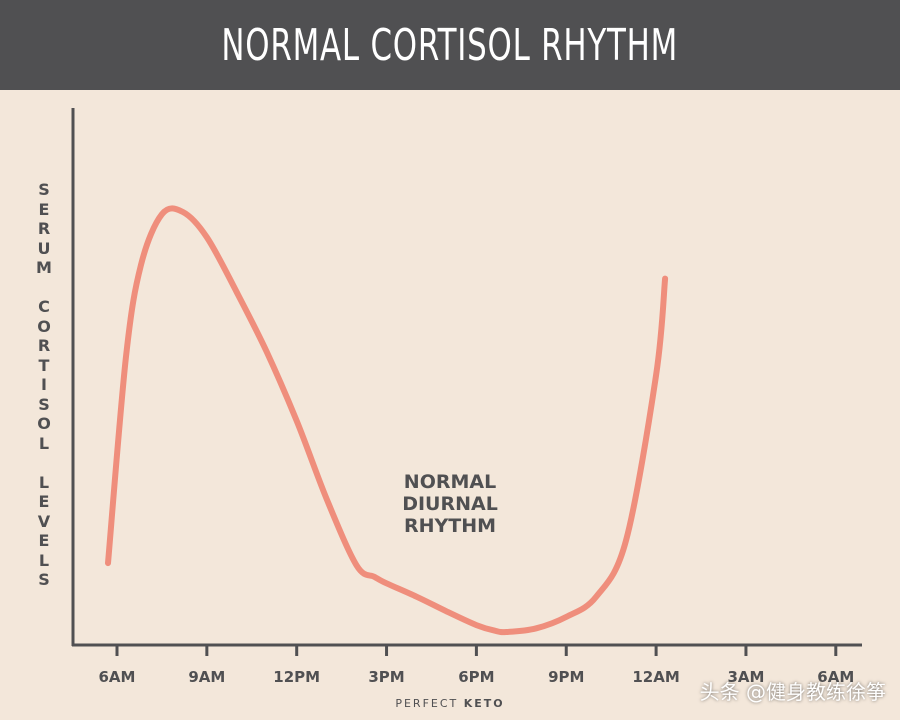  What do you see at coordinates (386, 677) in the screenshot?
I see `x-tick-label: 3PM` at bounding box center [386, 677].